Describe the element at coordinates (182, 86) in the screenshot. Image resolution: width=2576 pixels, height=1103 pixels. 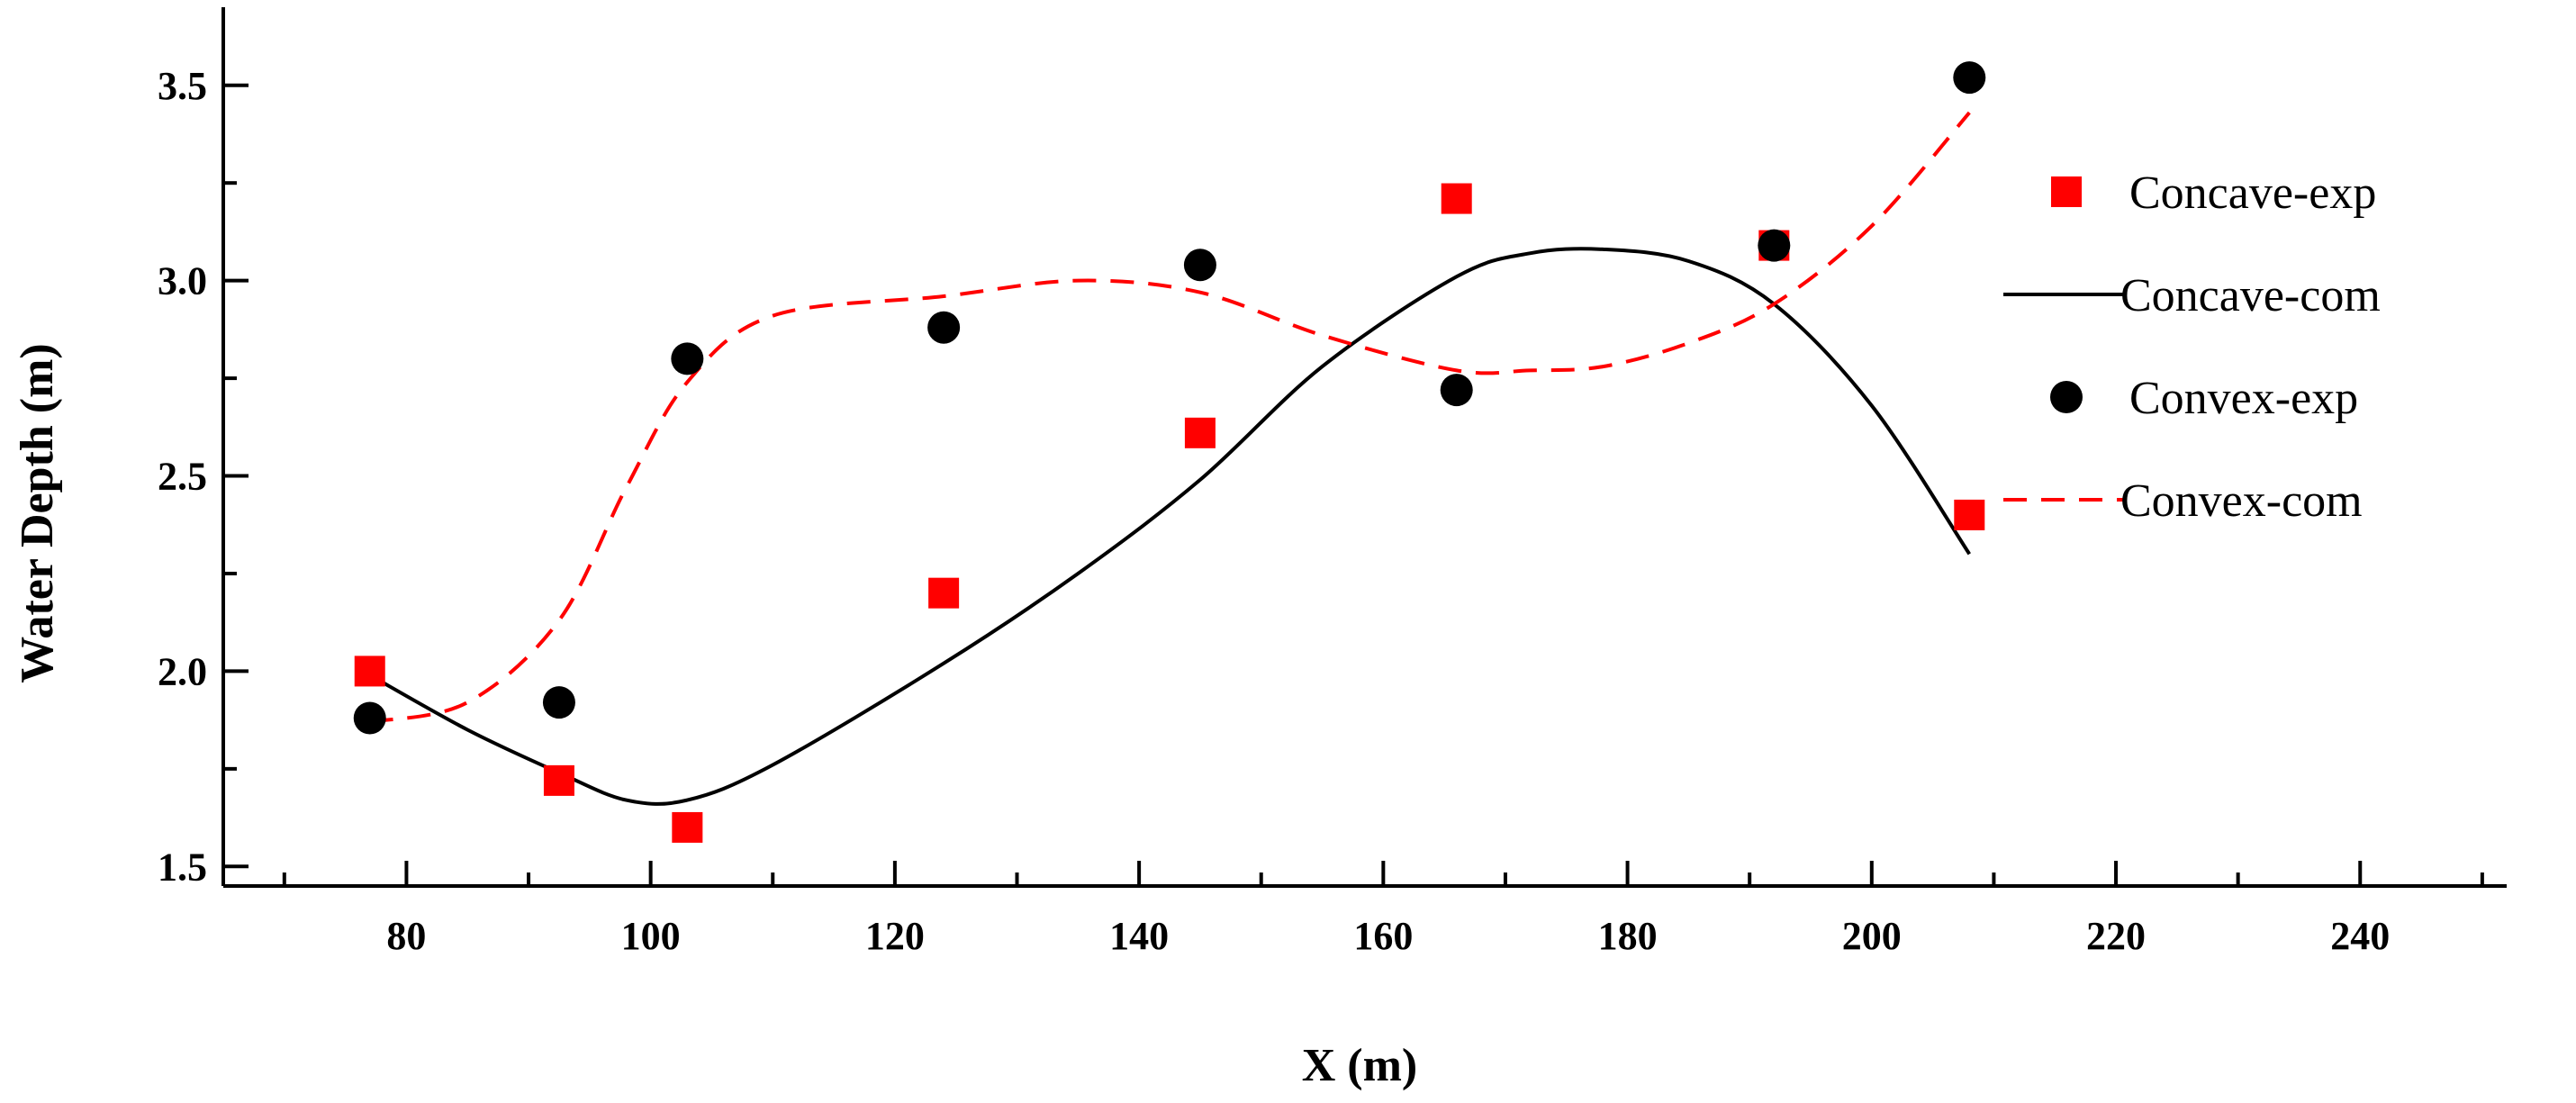
I see `y-tick-label: 3.5` at that location.